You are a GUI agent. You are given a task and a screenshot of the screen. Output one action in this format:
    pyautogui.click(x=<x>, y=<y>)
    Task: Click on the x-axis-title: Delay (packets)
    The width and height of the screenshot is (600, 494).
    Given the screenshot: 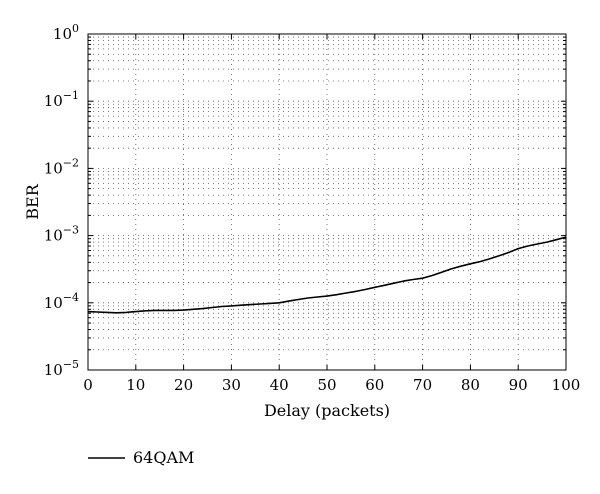 What is the action you would take?
    pyautogui.click(x=327, y=410)
    